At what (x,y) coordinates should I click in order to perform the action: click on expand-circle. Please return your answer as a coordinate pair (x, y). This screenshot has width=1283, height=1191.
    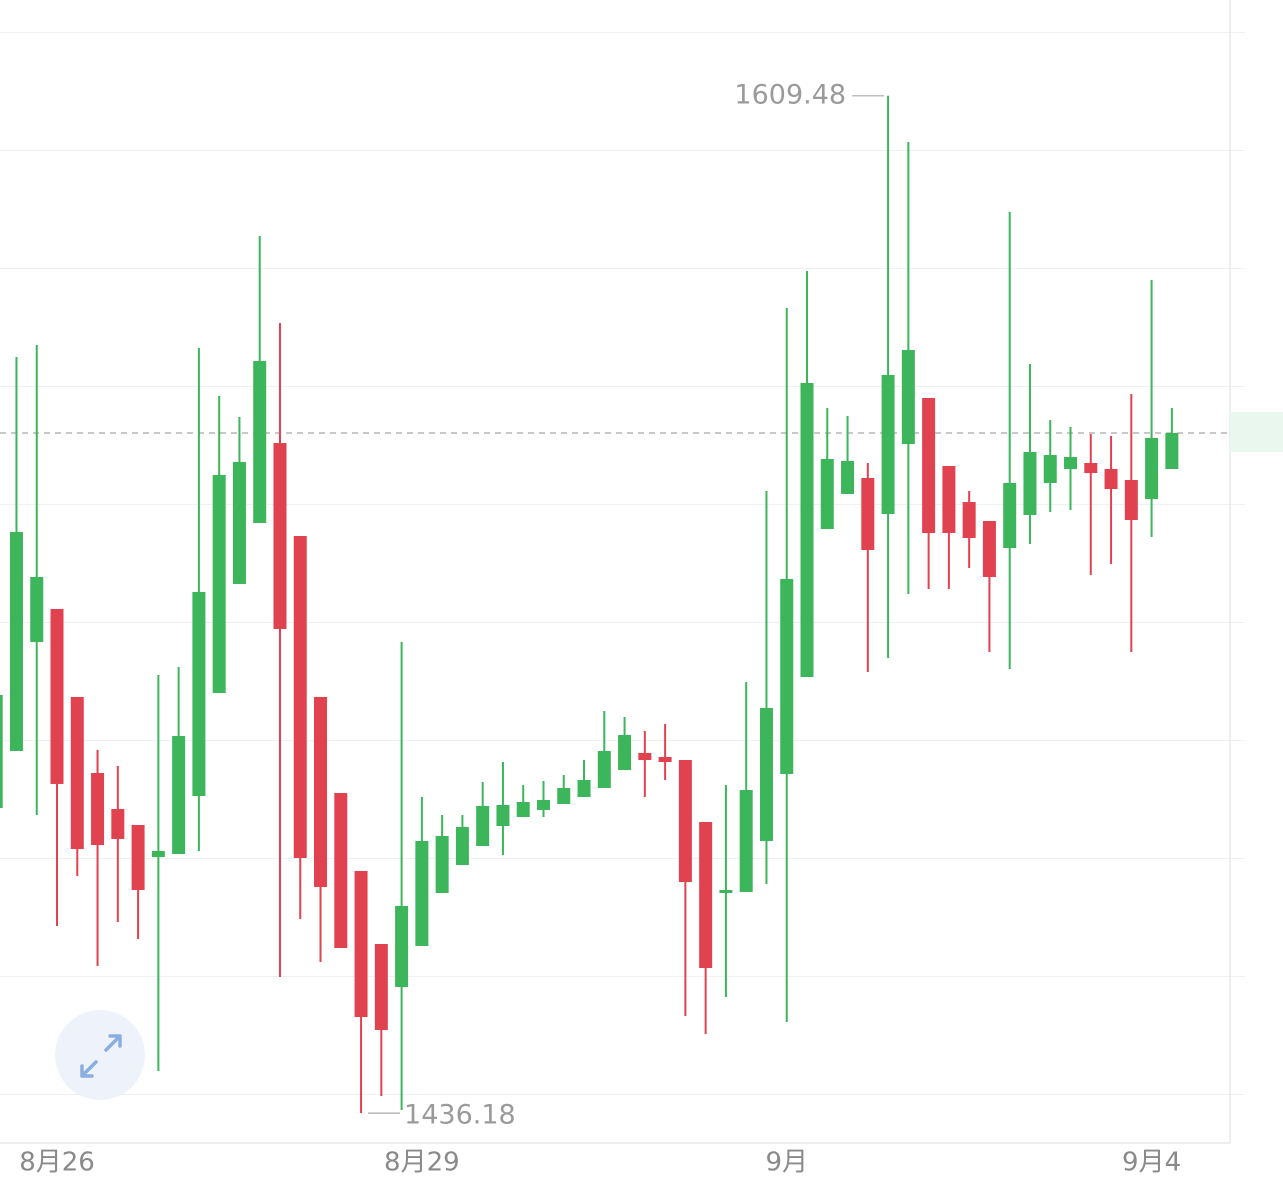
    Looking at the image, I should click on (100, 1055).